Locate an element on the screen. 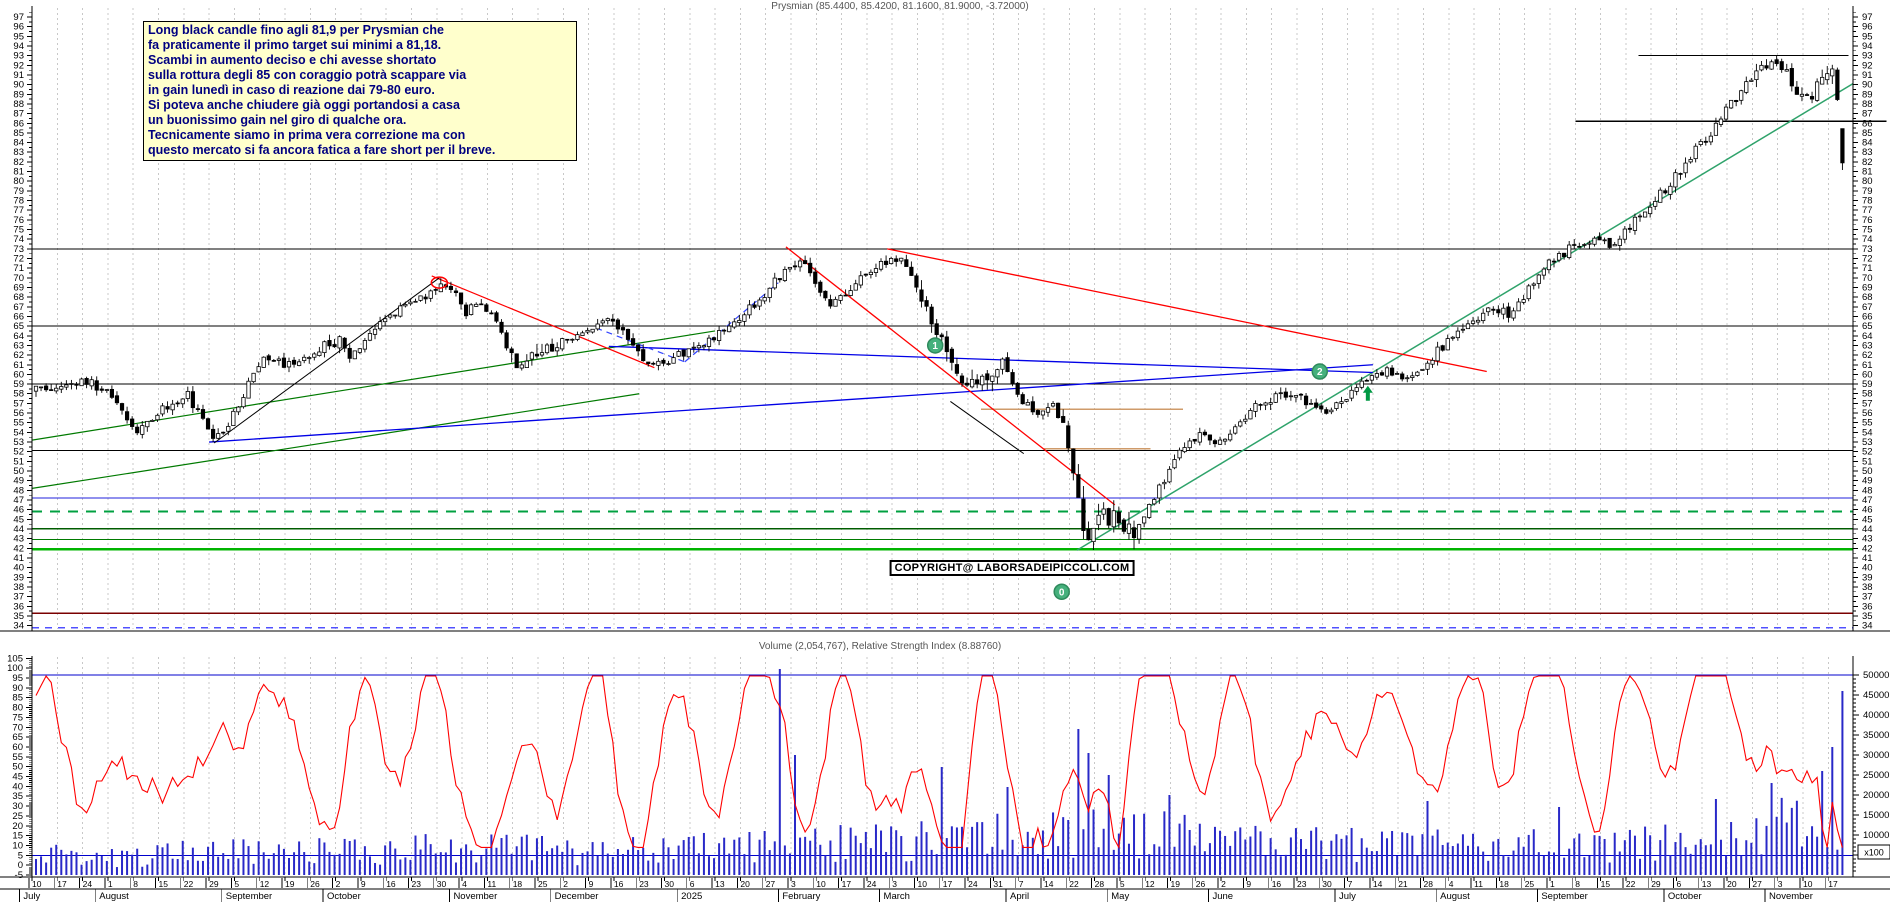 This screenshot has height=902, width=1890. svg-text: 93 is located at coordinates (18, 56).